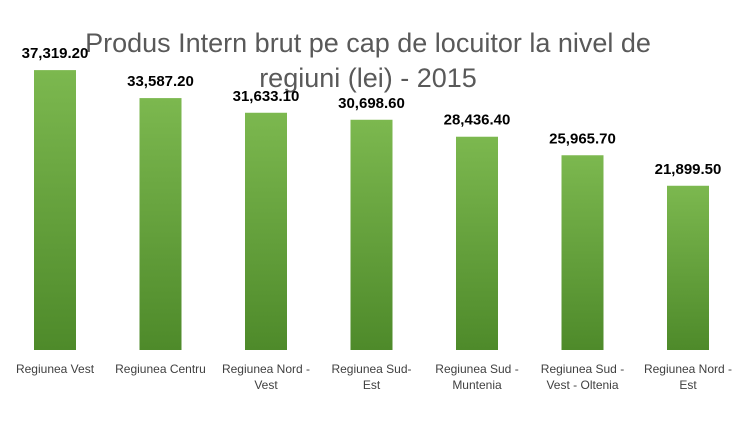  What do you see at coordinates (688, 169) in the screenshot?
I see `data-label-7: 21,899.50` at bounding box center [688, 169].